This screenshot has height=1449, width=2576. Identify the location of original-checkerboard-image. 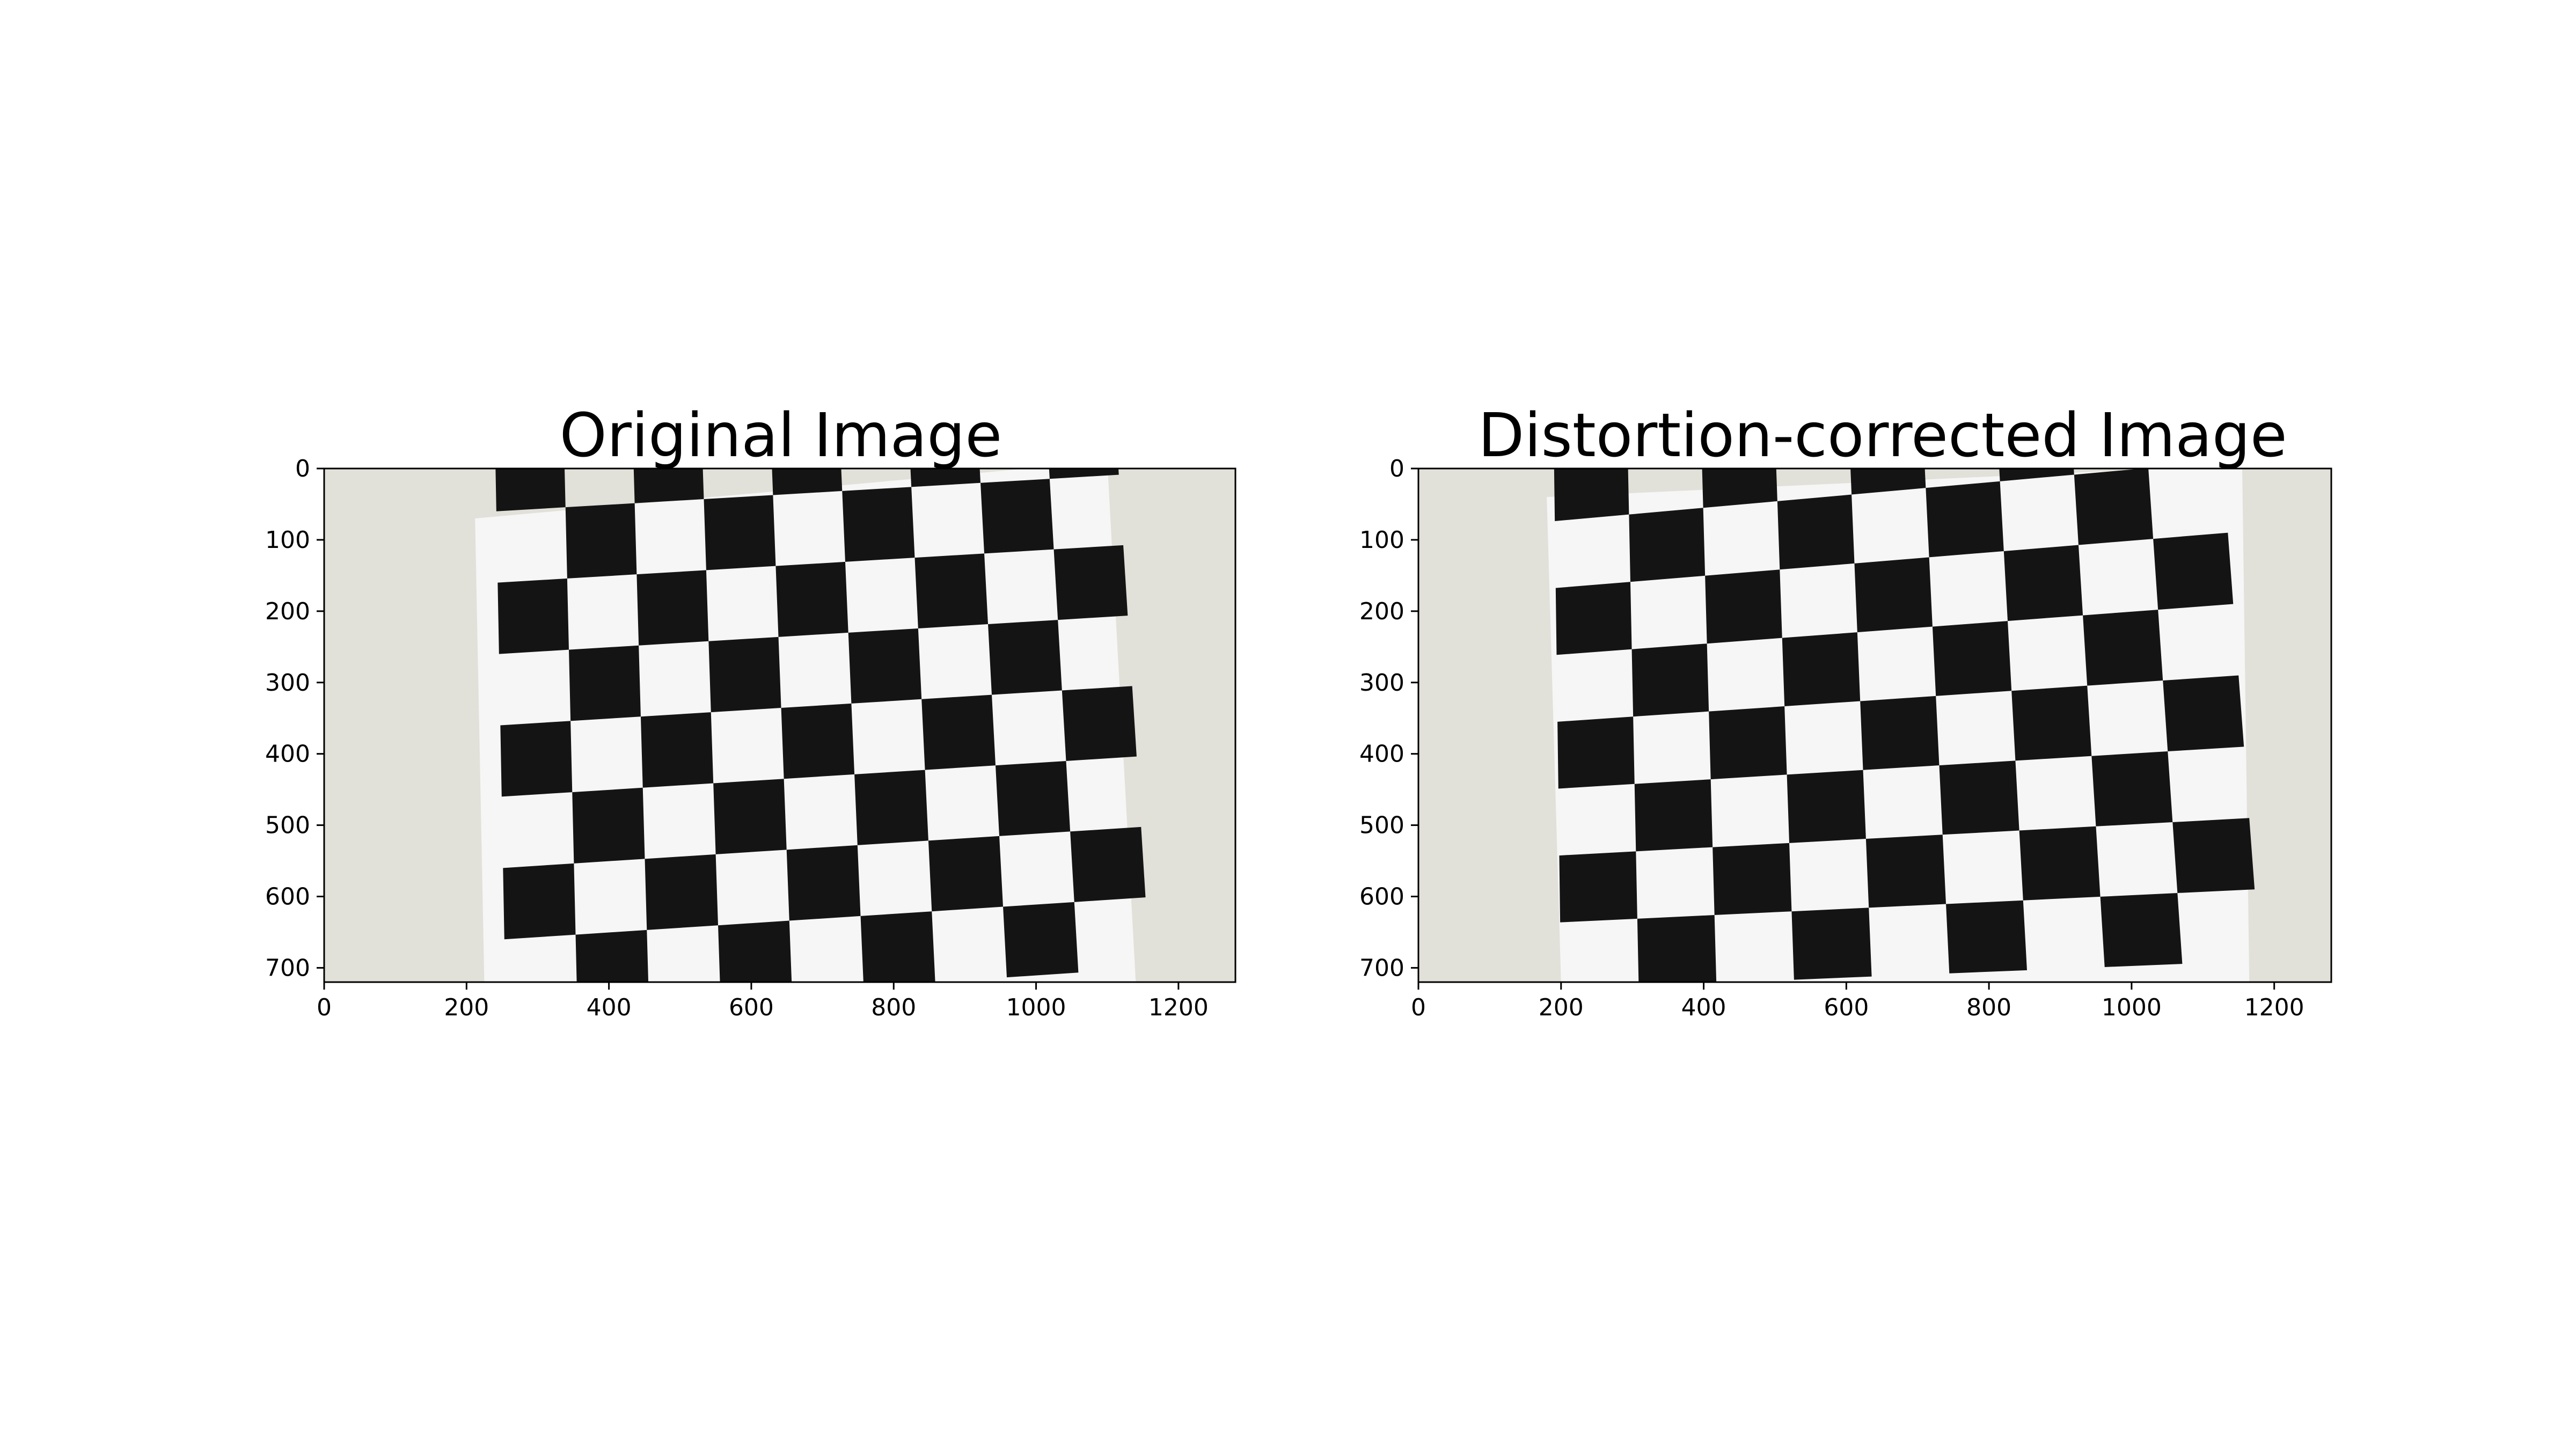
(779, 725).